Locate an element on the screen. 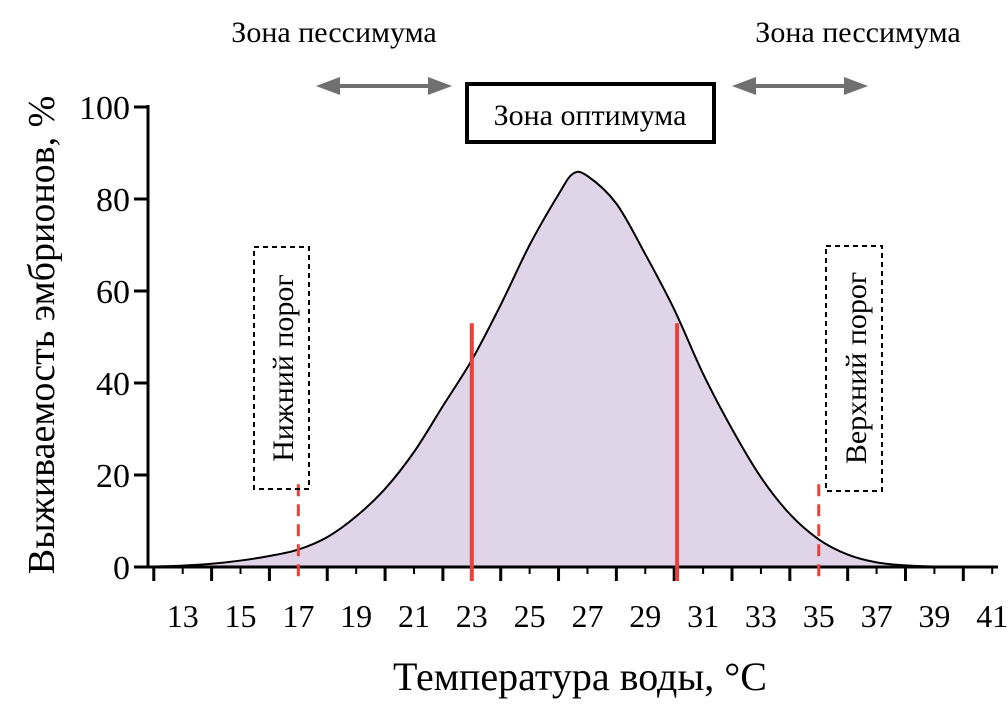  x-axis-label: Температура воды, °C is located at coordinates (580, 676).